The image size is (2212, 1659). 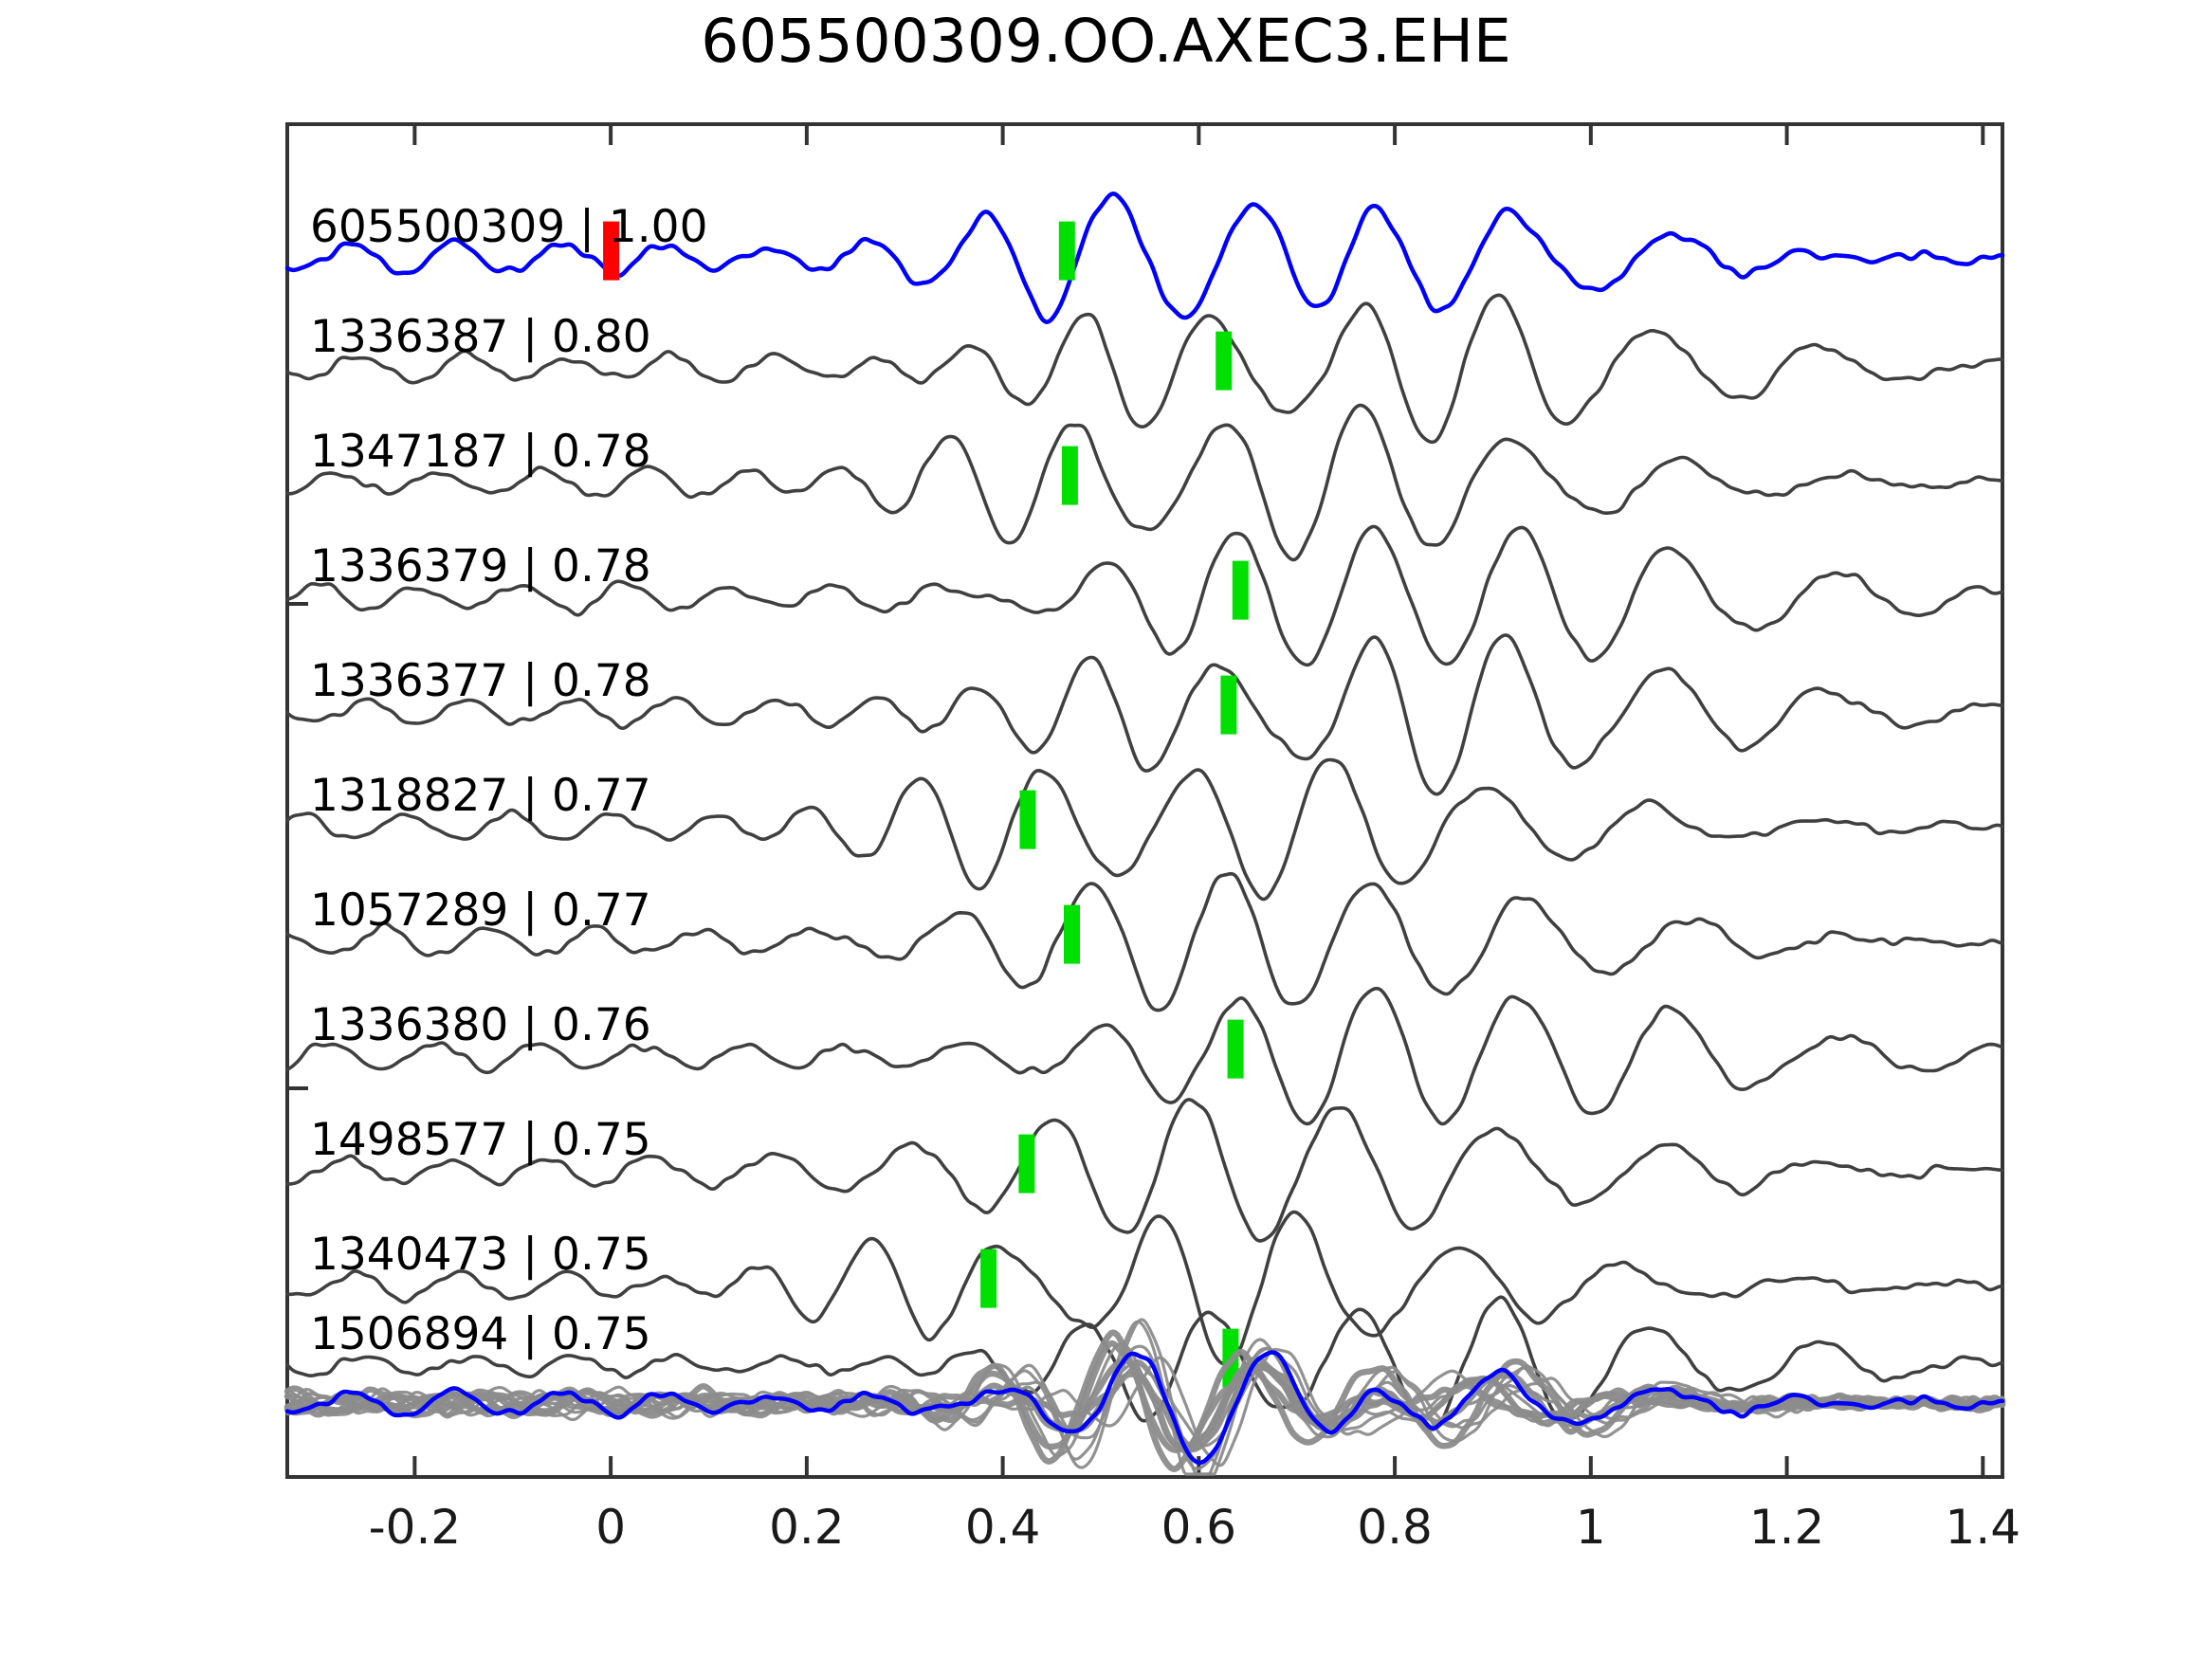 I want to click on x-tick-label: 0.2, so click(x=807, y=1527).